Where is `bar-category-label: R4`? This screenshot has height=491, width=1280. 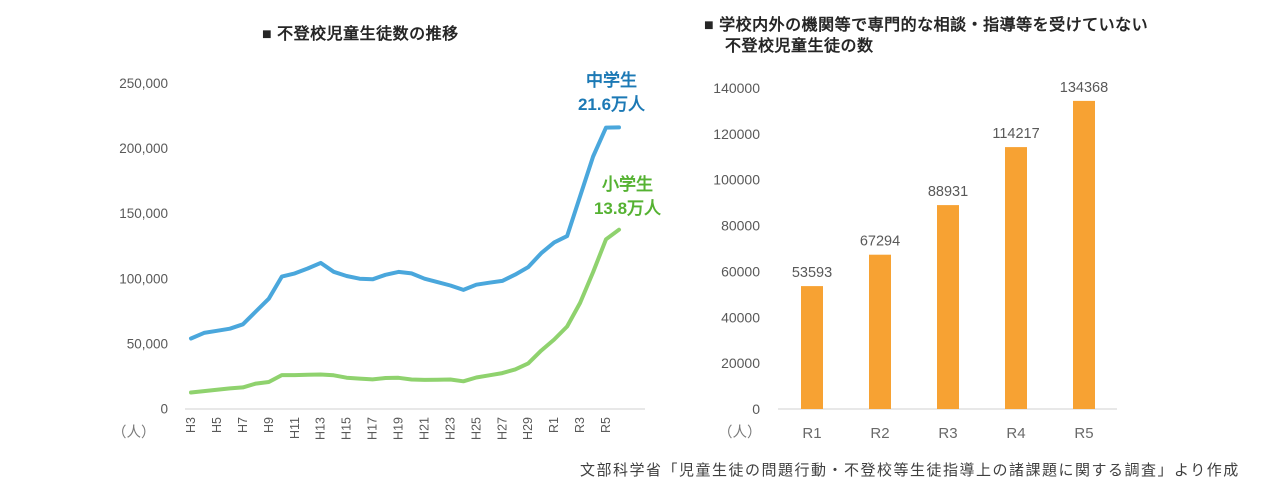 bar-category-label: R4 is located at coordinates (1015, 433).